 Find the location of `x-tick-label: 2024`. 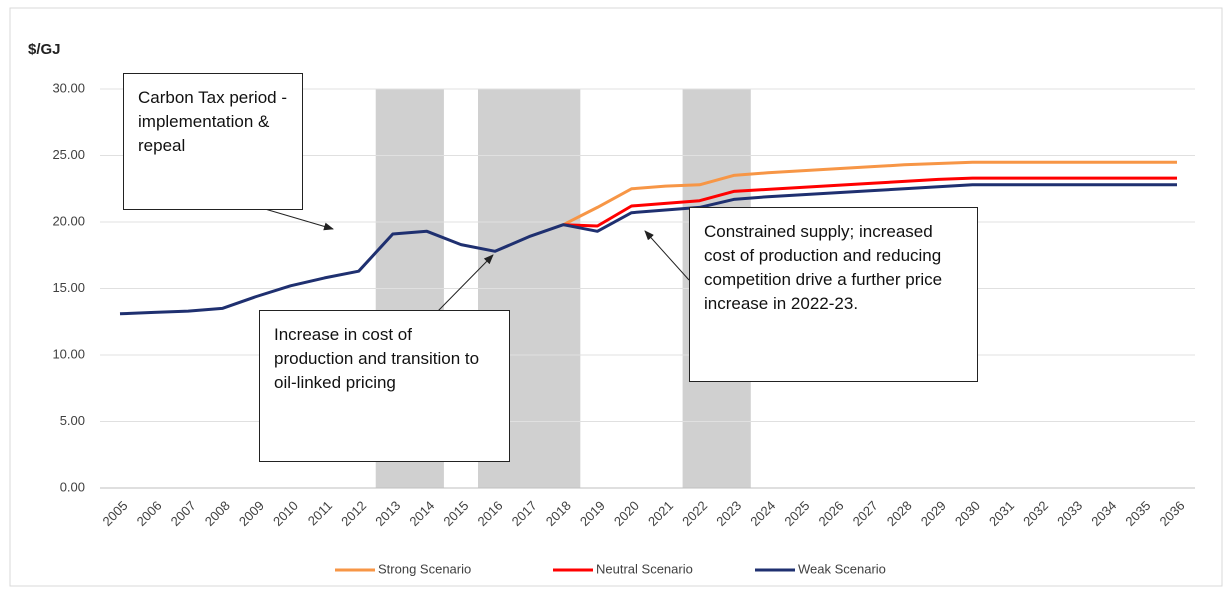

x-tick-label: 2024 is located at coordinates (762, 513).